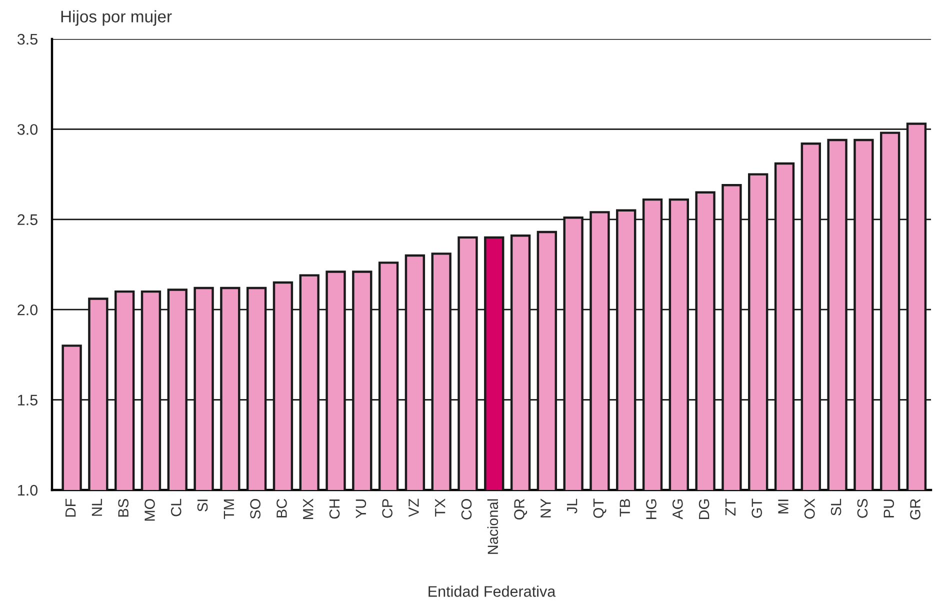  Describe the element at coordinates (176, 507) in the screenshot. I see `x-tick-label: CL` at that location.